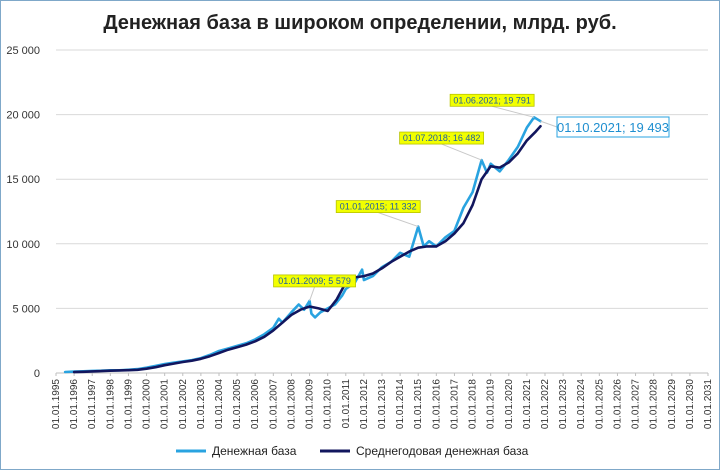 This screenshot has height=470, width=720. What do you see at coordinates (147, 404) in the screenshot?
I see `x-tick-label: 01.01.2000` at bounding box center [147, 404].